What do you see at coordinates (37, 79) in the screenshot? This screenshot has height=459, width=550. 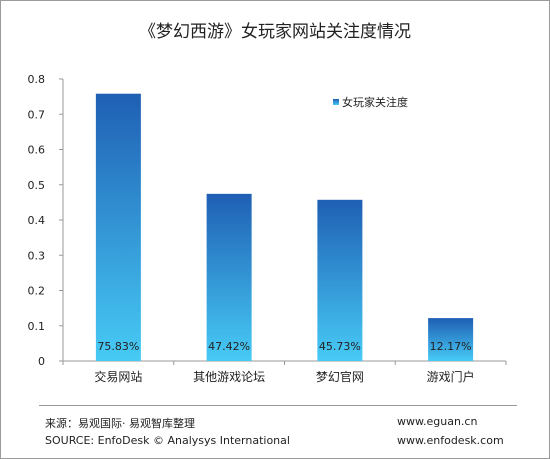 I see `y-tick-label: 0.8` at bounding box center [37, 79].